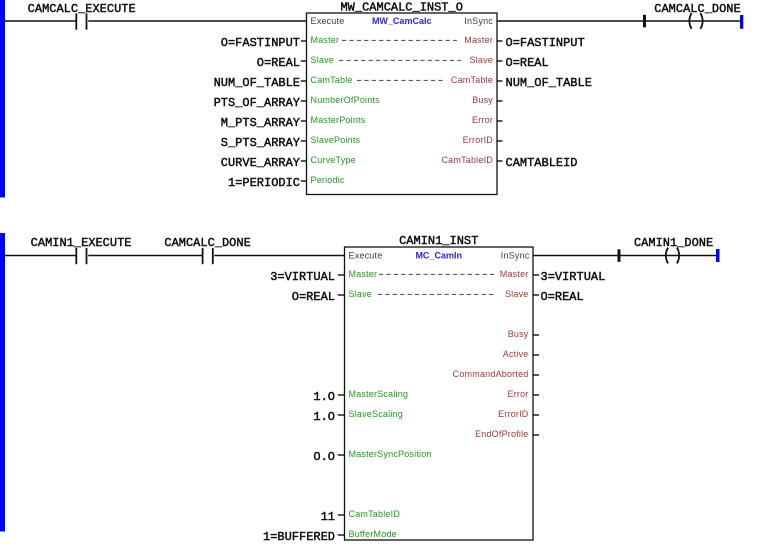 This screenshot has width=759, height=559. I want to click on svg-text: MW_CamCalc, so click(402, 21).